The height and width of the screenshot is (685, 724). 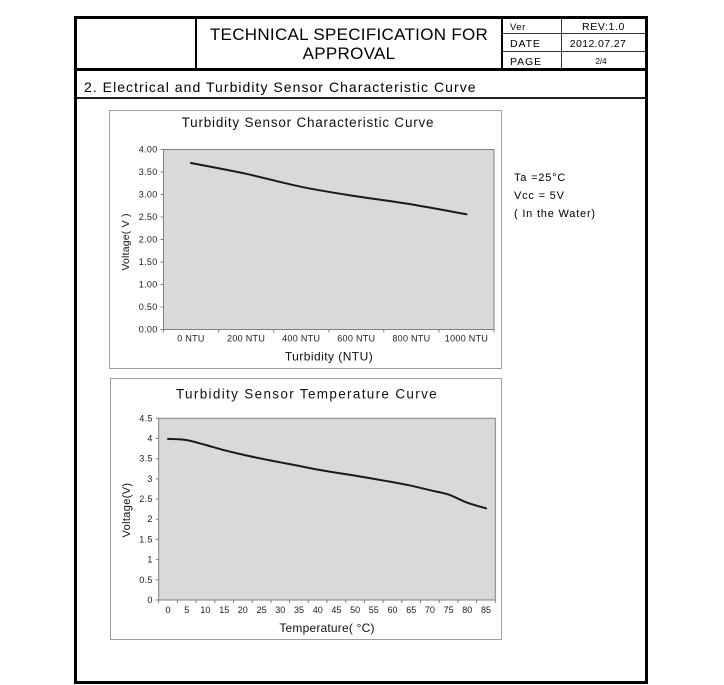 What do you see at coordinates (148, 217) in the screenshot?
I see `svg-text: 2.50` at bounding box center [148, 217].